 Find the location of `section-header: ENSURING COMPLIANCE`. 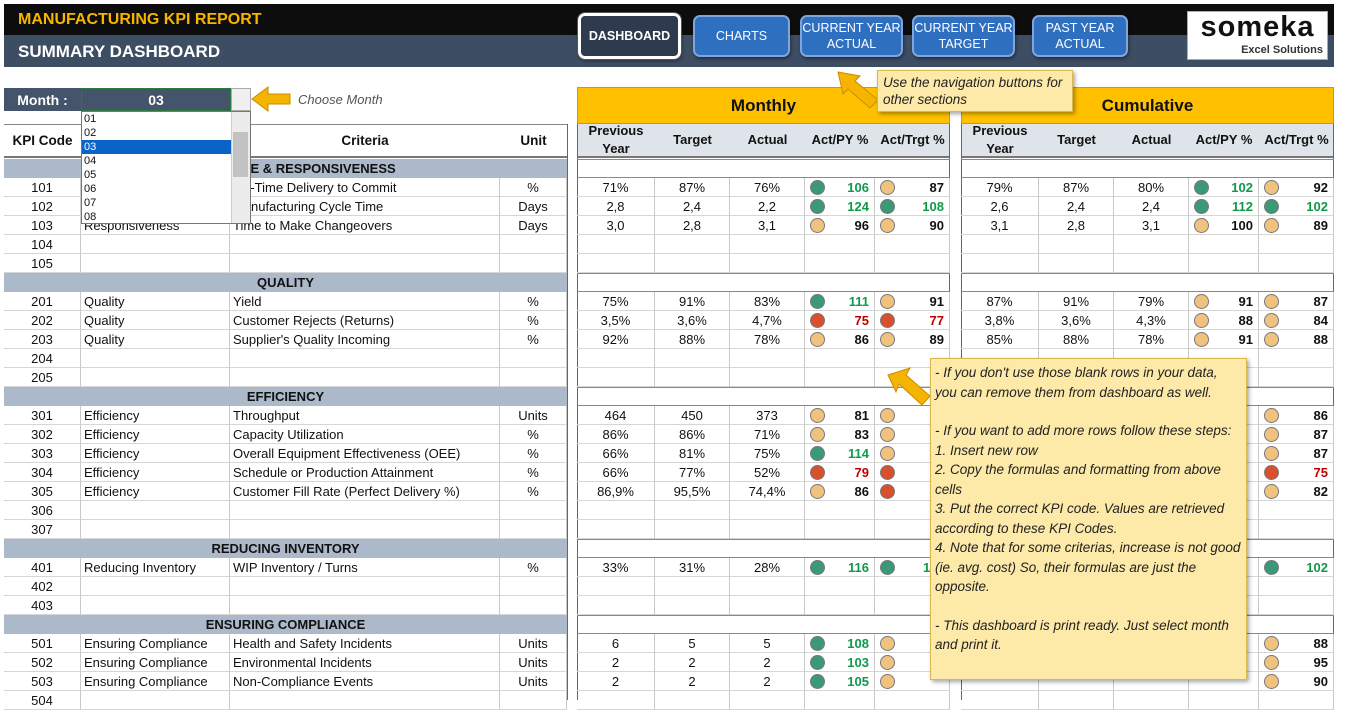

section-header: ENSURING COMPLIANCE is located at coordinates (285, 624).